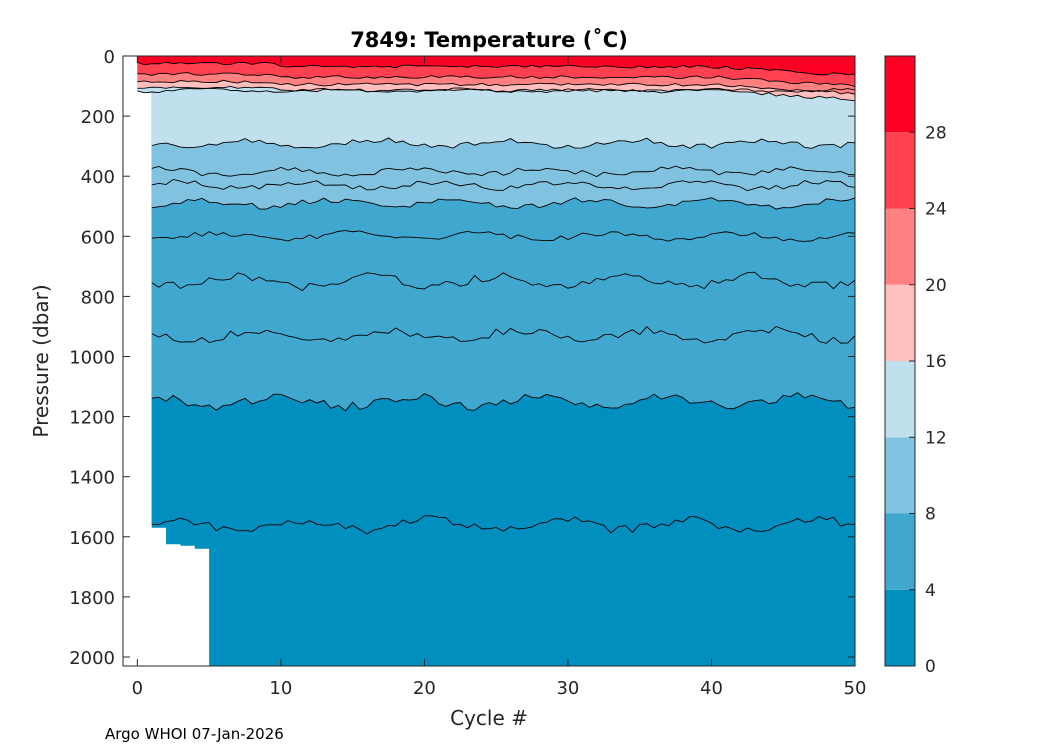  What do you see at coordinates (711, 688) in the screenshot?
I see `x-tick-label: 40` at bounding box center [711, 688].